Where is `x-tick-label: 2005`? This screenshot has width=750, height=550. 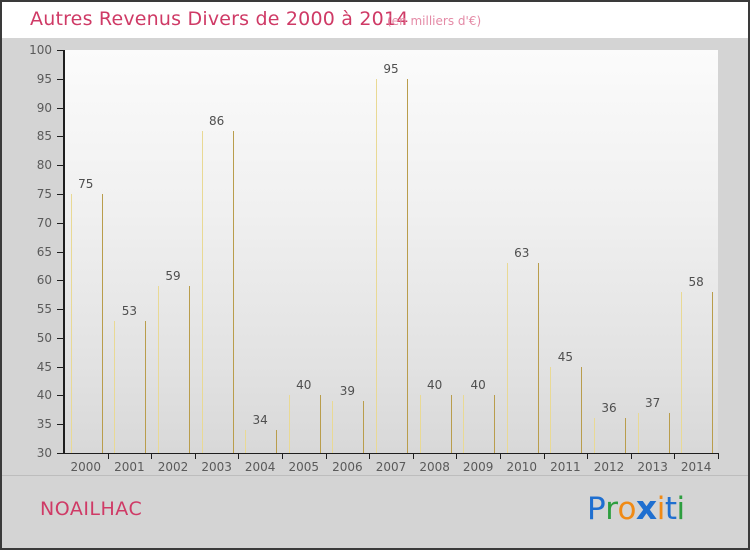
x-tick-label: 2005 is located at coordinates (304, 467).